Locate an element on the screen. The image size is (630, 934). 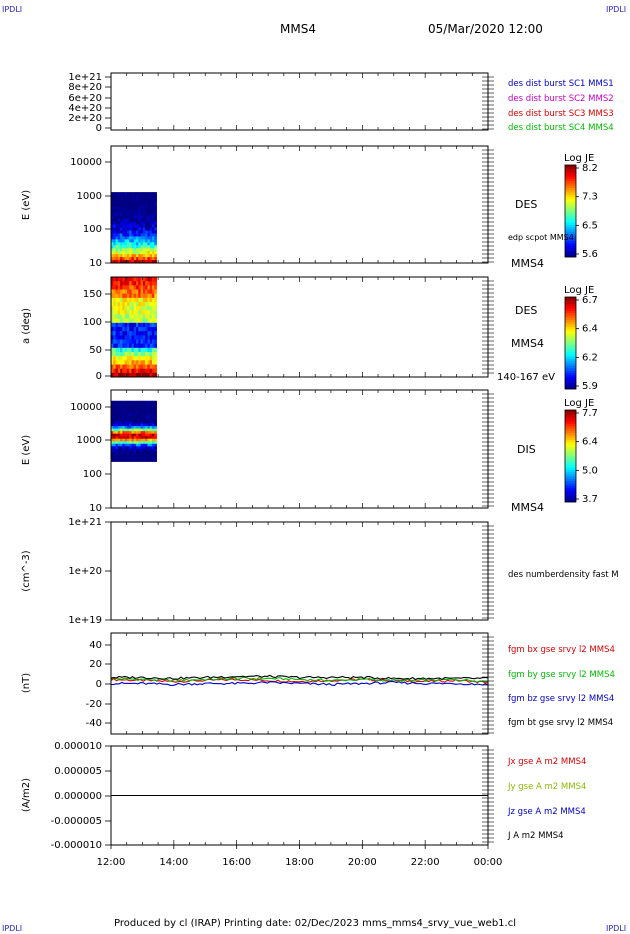
y-axis-label: (A/m2) is located at coordinates (26, 795).